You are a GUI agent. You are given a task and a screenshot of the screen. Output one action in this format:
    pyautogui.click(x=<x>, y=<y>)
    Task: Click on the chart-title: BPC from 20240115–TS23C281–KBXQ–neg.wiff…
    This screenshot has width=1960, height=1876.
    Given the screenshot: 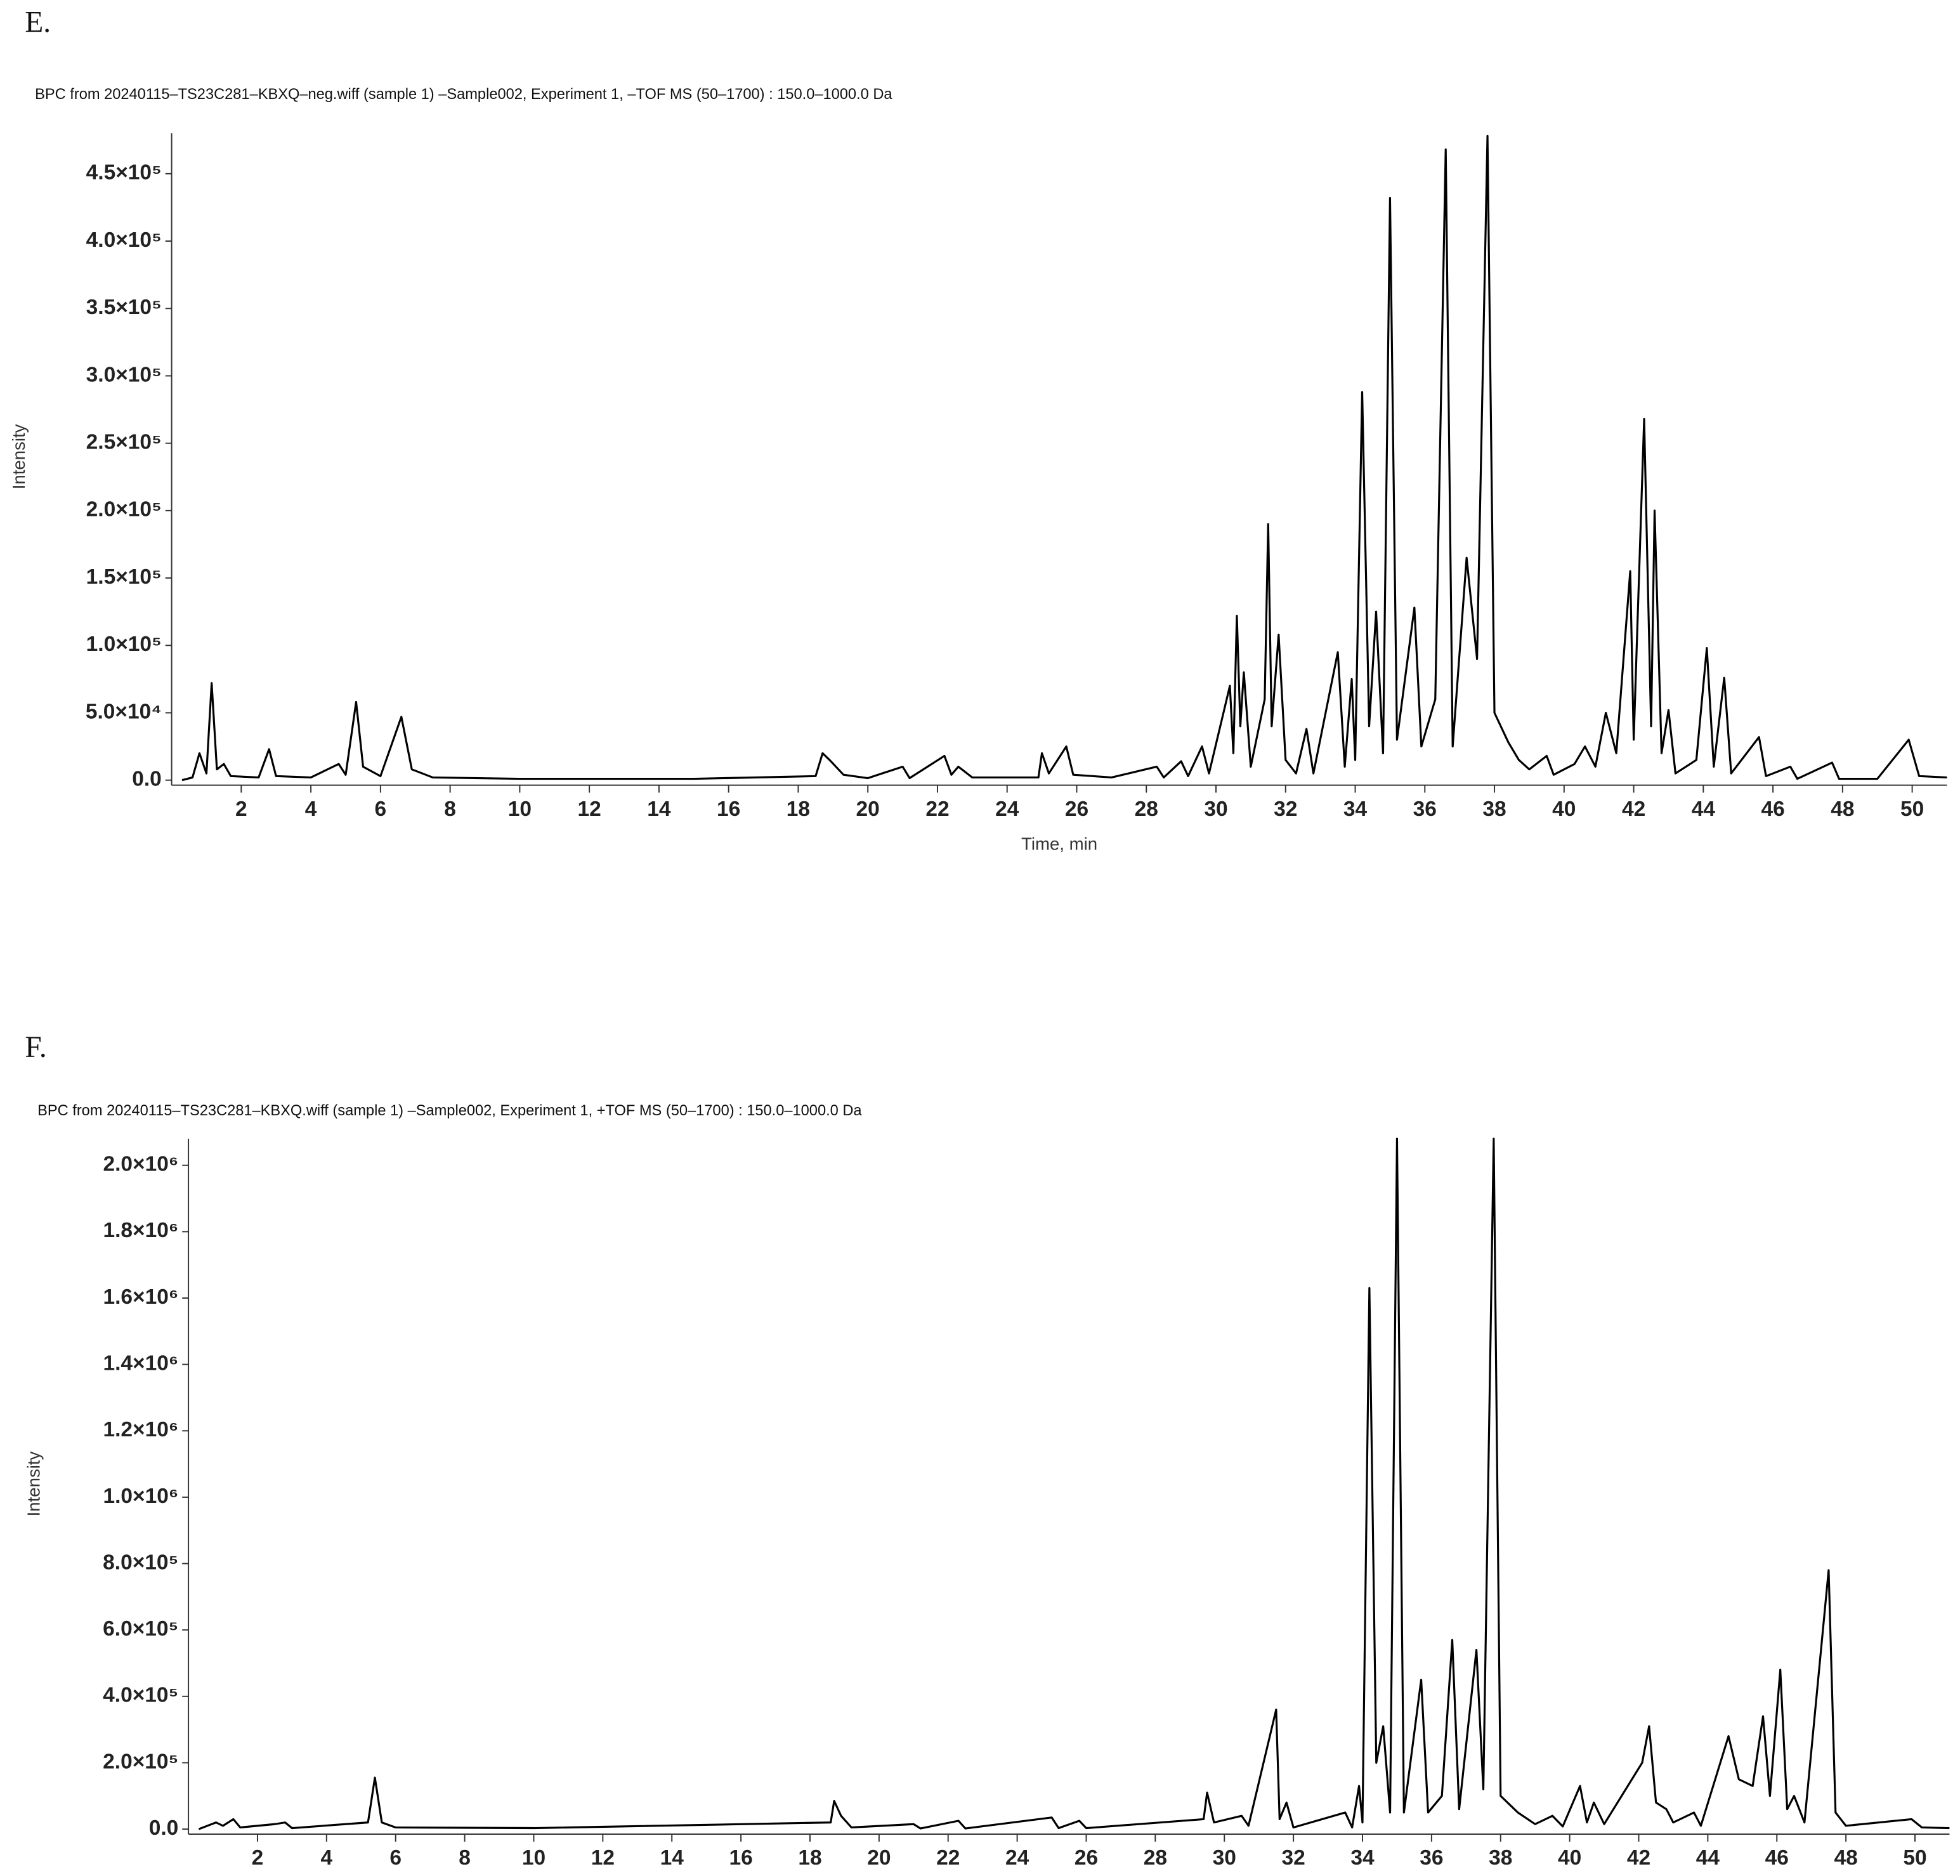 What is the action you would take?
    pyautogui.click(x=463, y=94)
    